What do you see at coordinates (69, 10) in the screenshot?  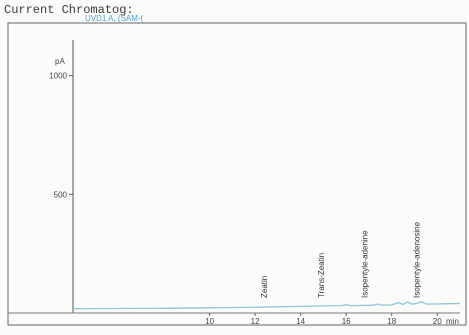 I see `window-title: Current Chromatog:` at bounding box center [69, 10].